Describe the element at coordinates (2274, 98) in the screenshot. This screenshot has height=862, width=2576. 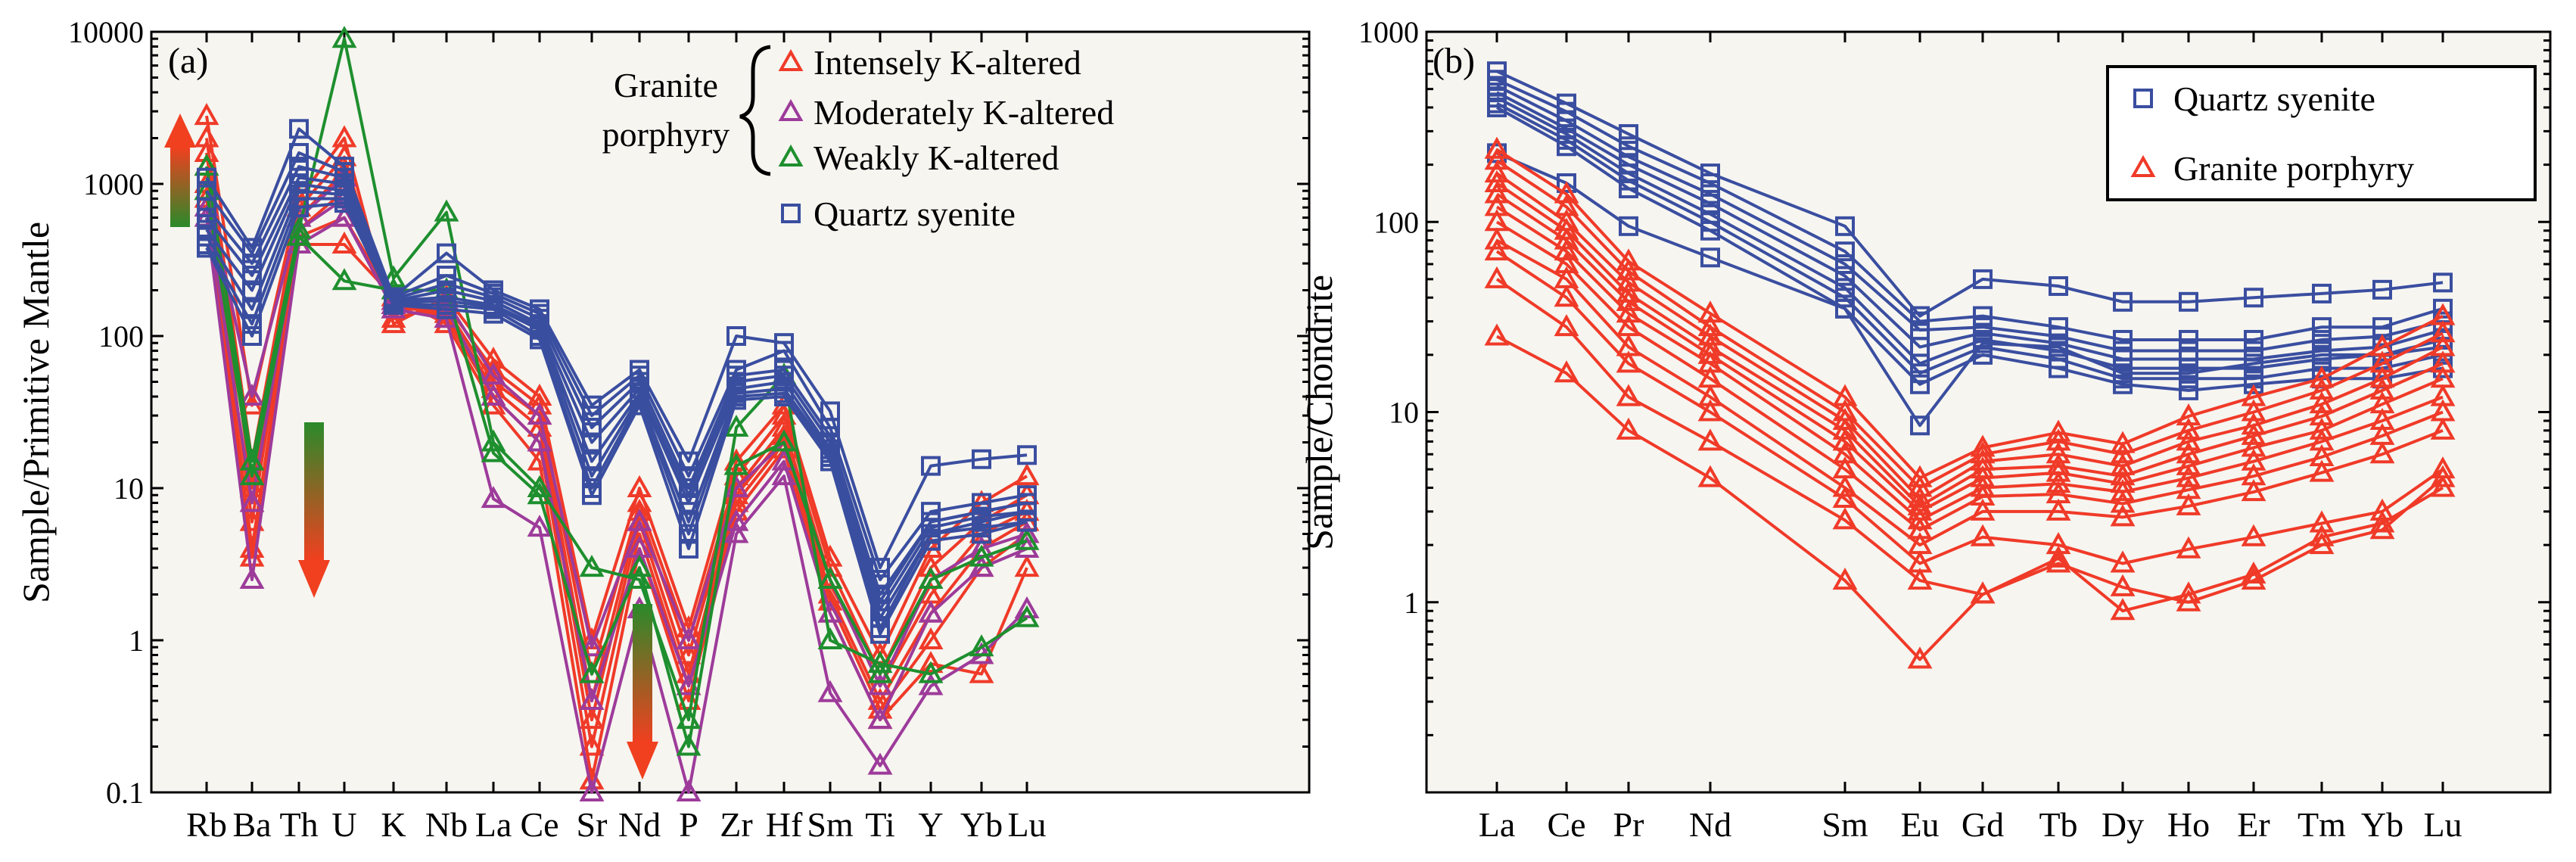
I see `legend-b-label-0: Quartz syenite` at that location.